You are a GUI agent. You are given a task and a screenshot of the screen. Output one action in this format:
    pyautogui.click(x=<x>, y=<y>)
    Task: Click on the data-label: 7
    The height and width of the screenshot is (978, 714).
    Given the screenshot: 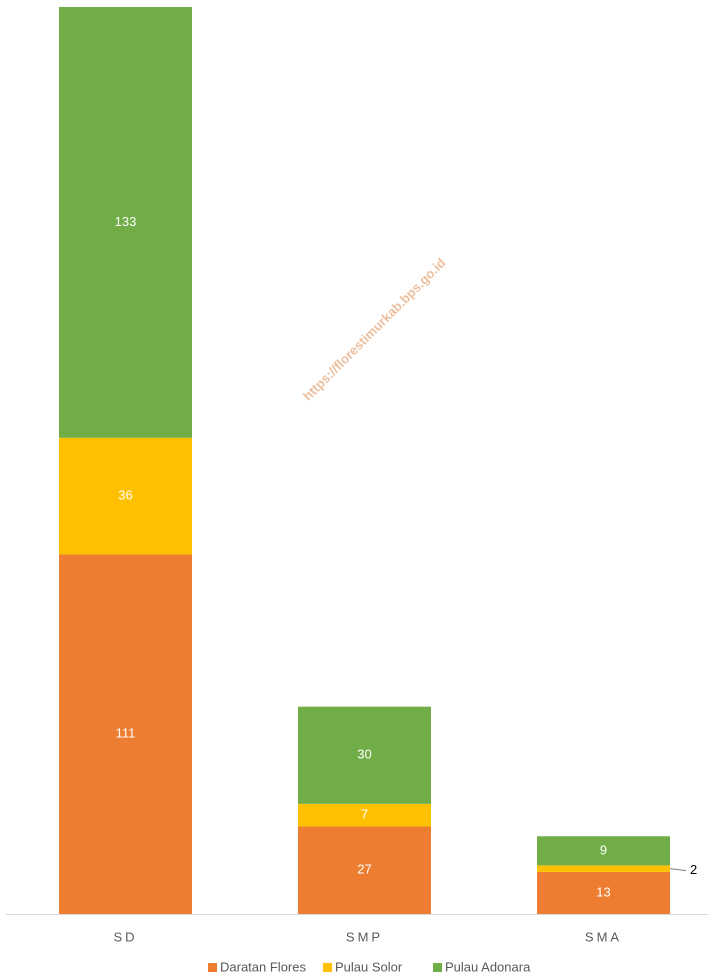 What is the action you would take?
    pyautogui.click(x=364, y=814)
    